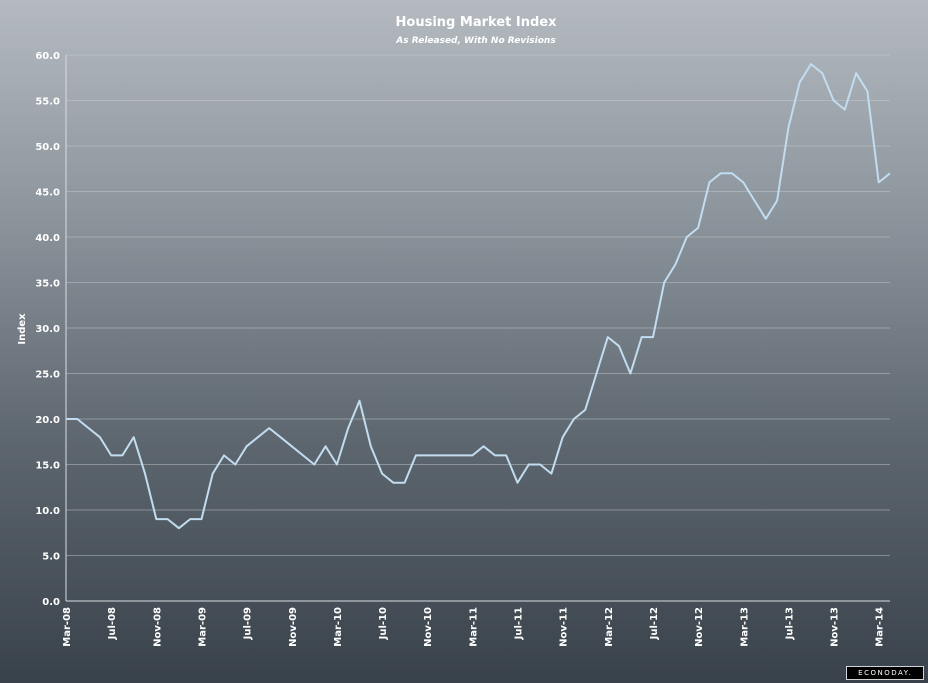  I want to click on x-tick-label: Mar-09, so click(202, 627).